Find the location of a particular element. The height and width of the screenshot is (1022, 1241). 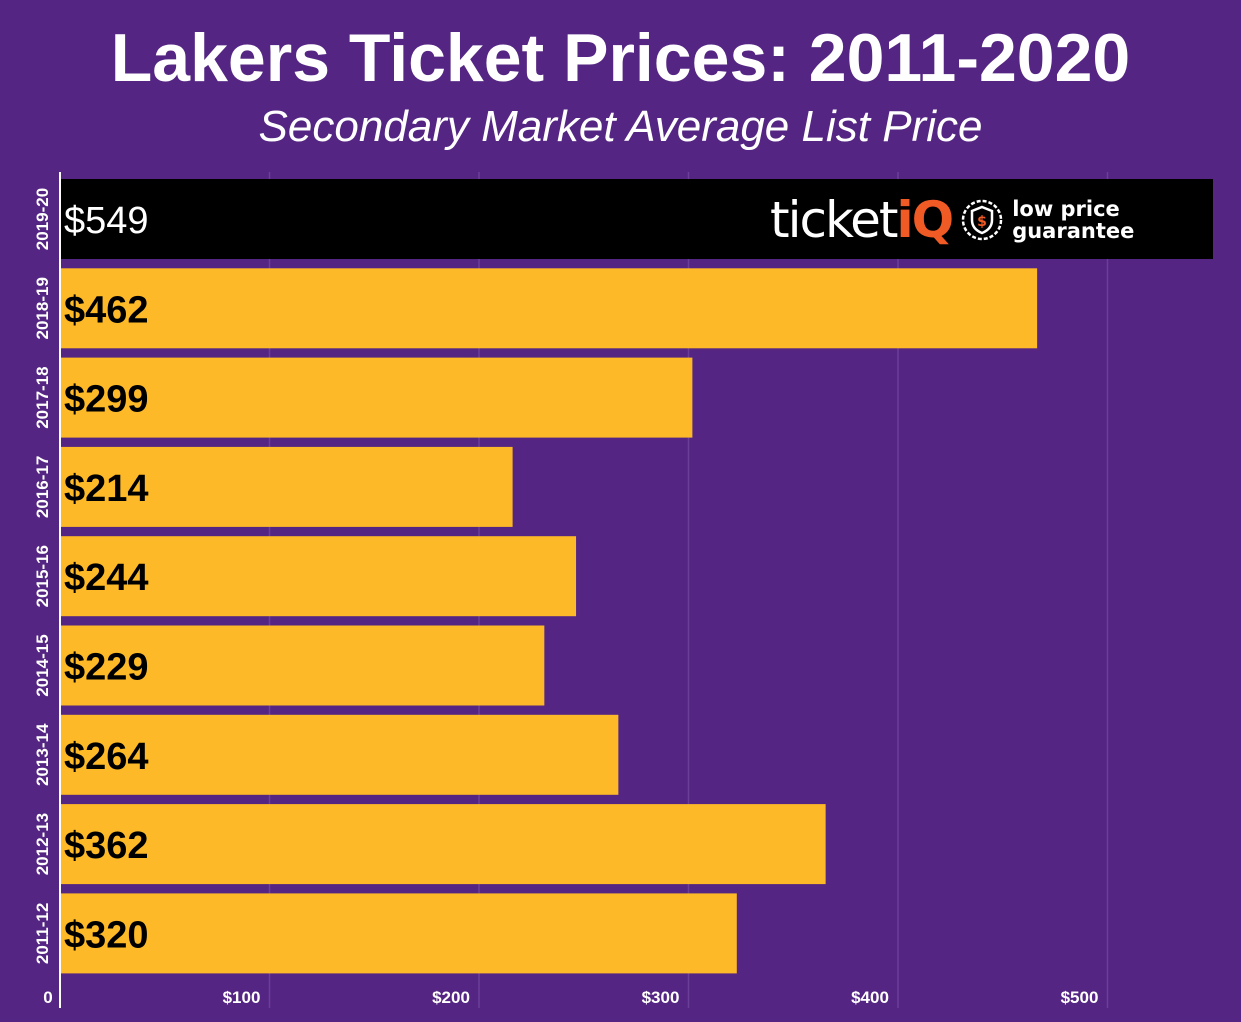

category-label-2015-16: 2015-16 is located at coordinates (42, 576).